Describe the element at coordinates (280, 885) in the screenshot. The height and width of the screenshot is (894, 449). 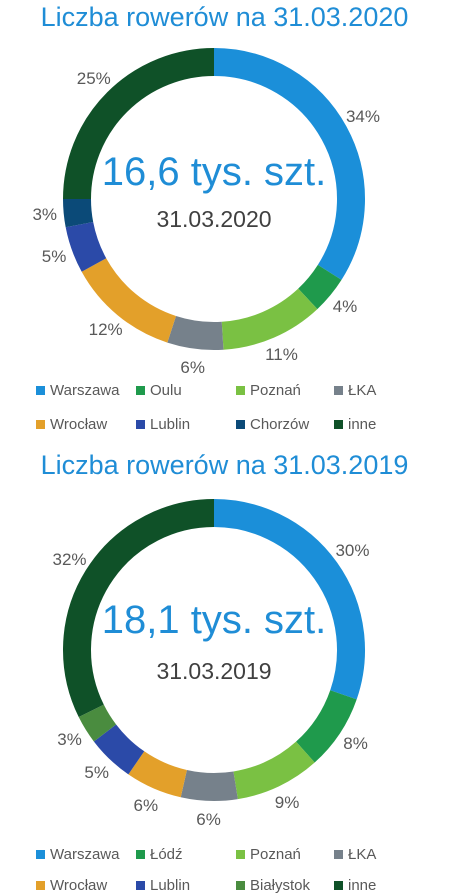
I see `legend-label: Białystok` at that location.